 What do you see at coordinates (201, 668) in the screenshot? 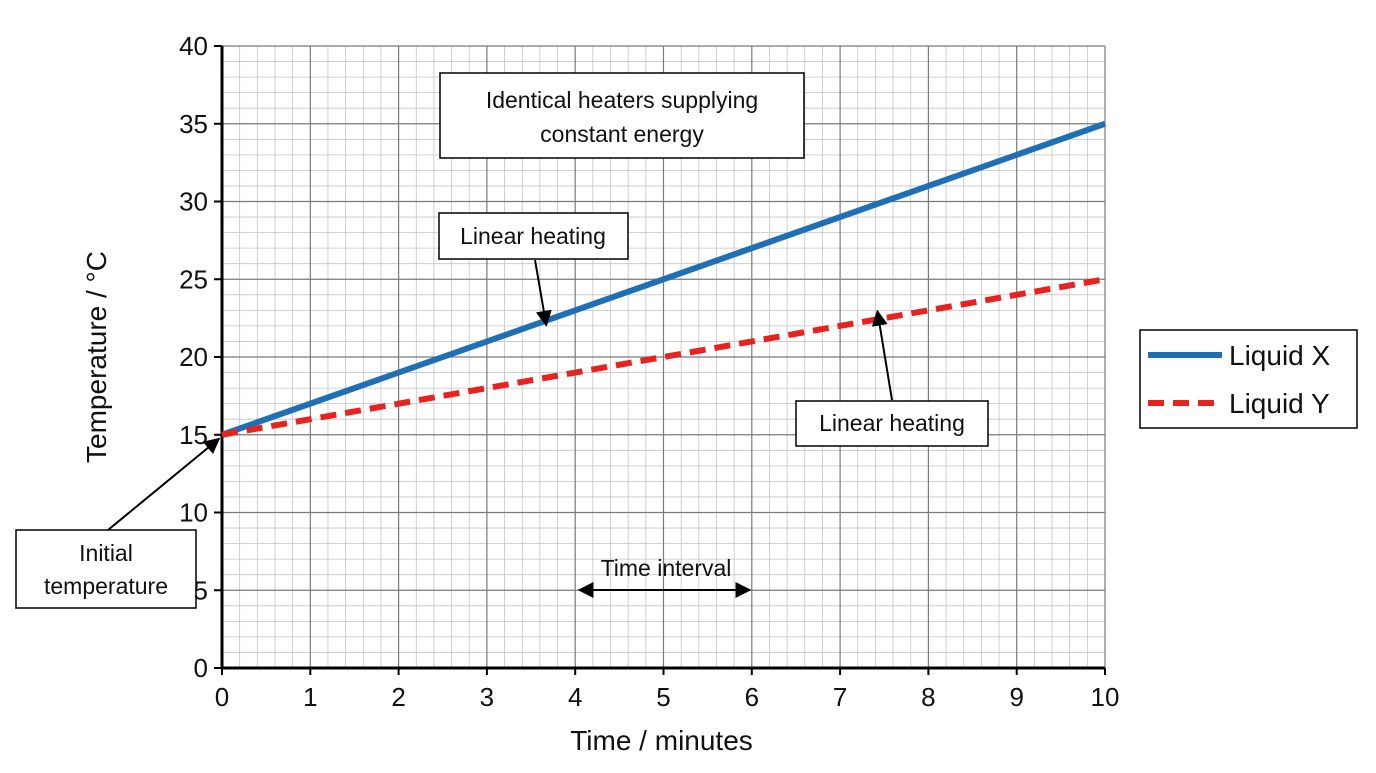
I see `y-tick-label: 0` at bounding box center [201, 668].